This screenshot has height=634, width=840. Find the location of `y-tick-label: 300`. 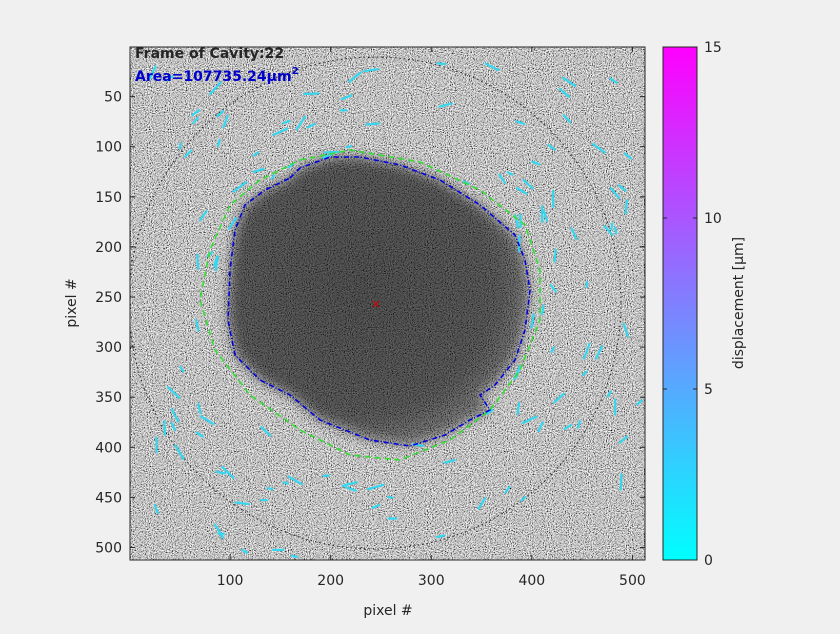

y-tick-label: 300 is located at coordinates (108, 348).